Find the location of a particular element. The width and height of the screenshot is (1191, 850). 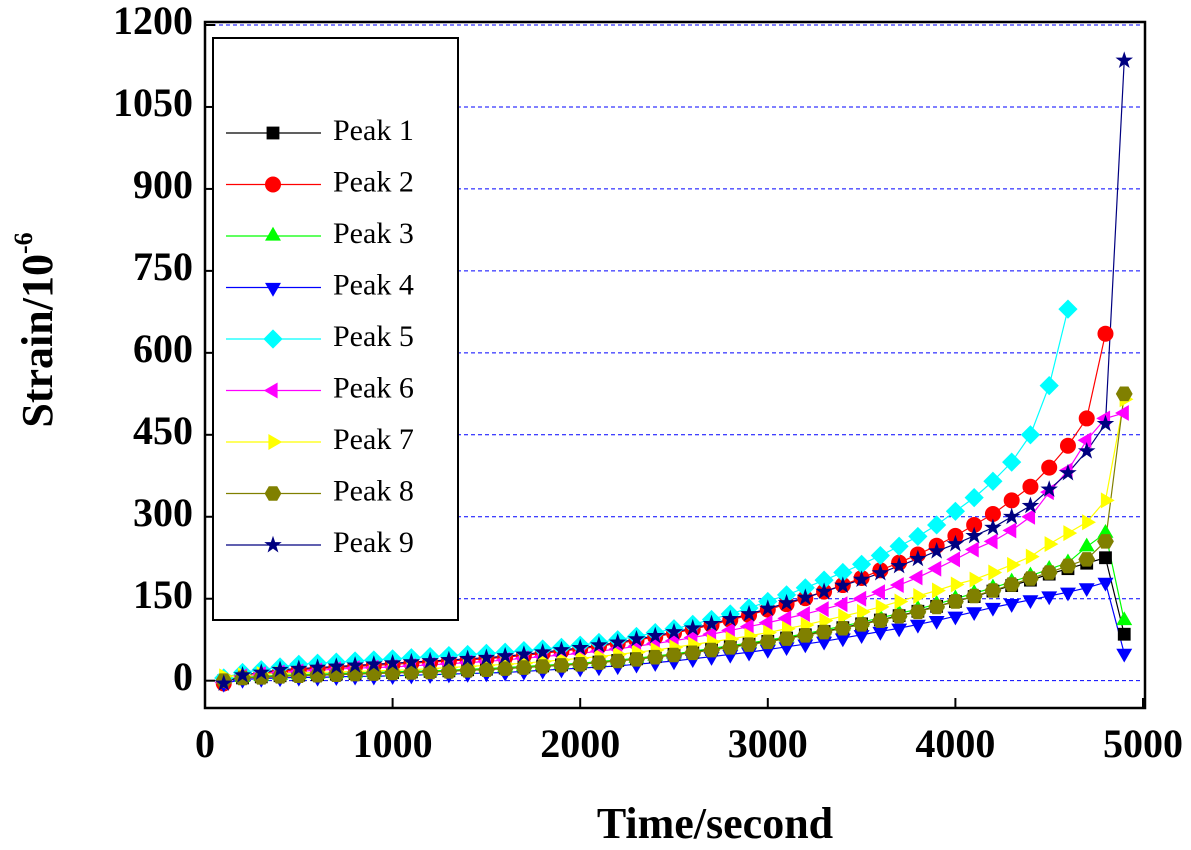

x-tick-label: 5000 is located at coordinates (1143, 743).